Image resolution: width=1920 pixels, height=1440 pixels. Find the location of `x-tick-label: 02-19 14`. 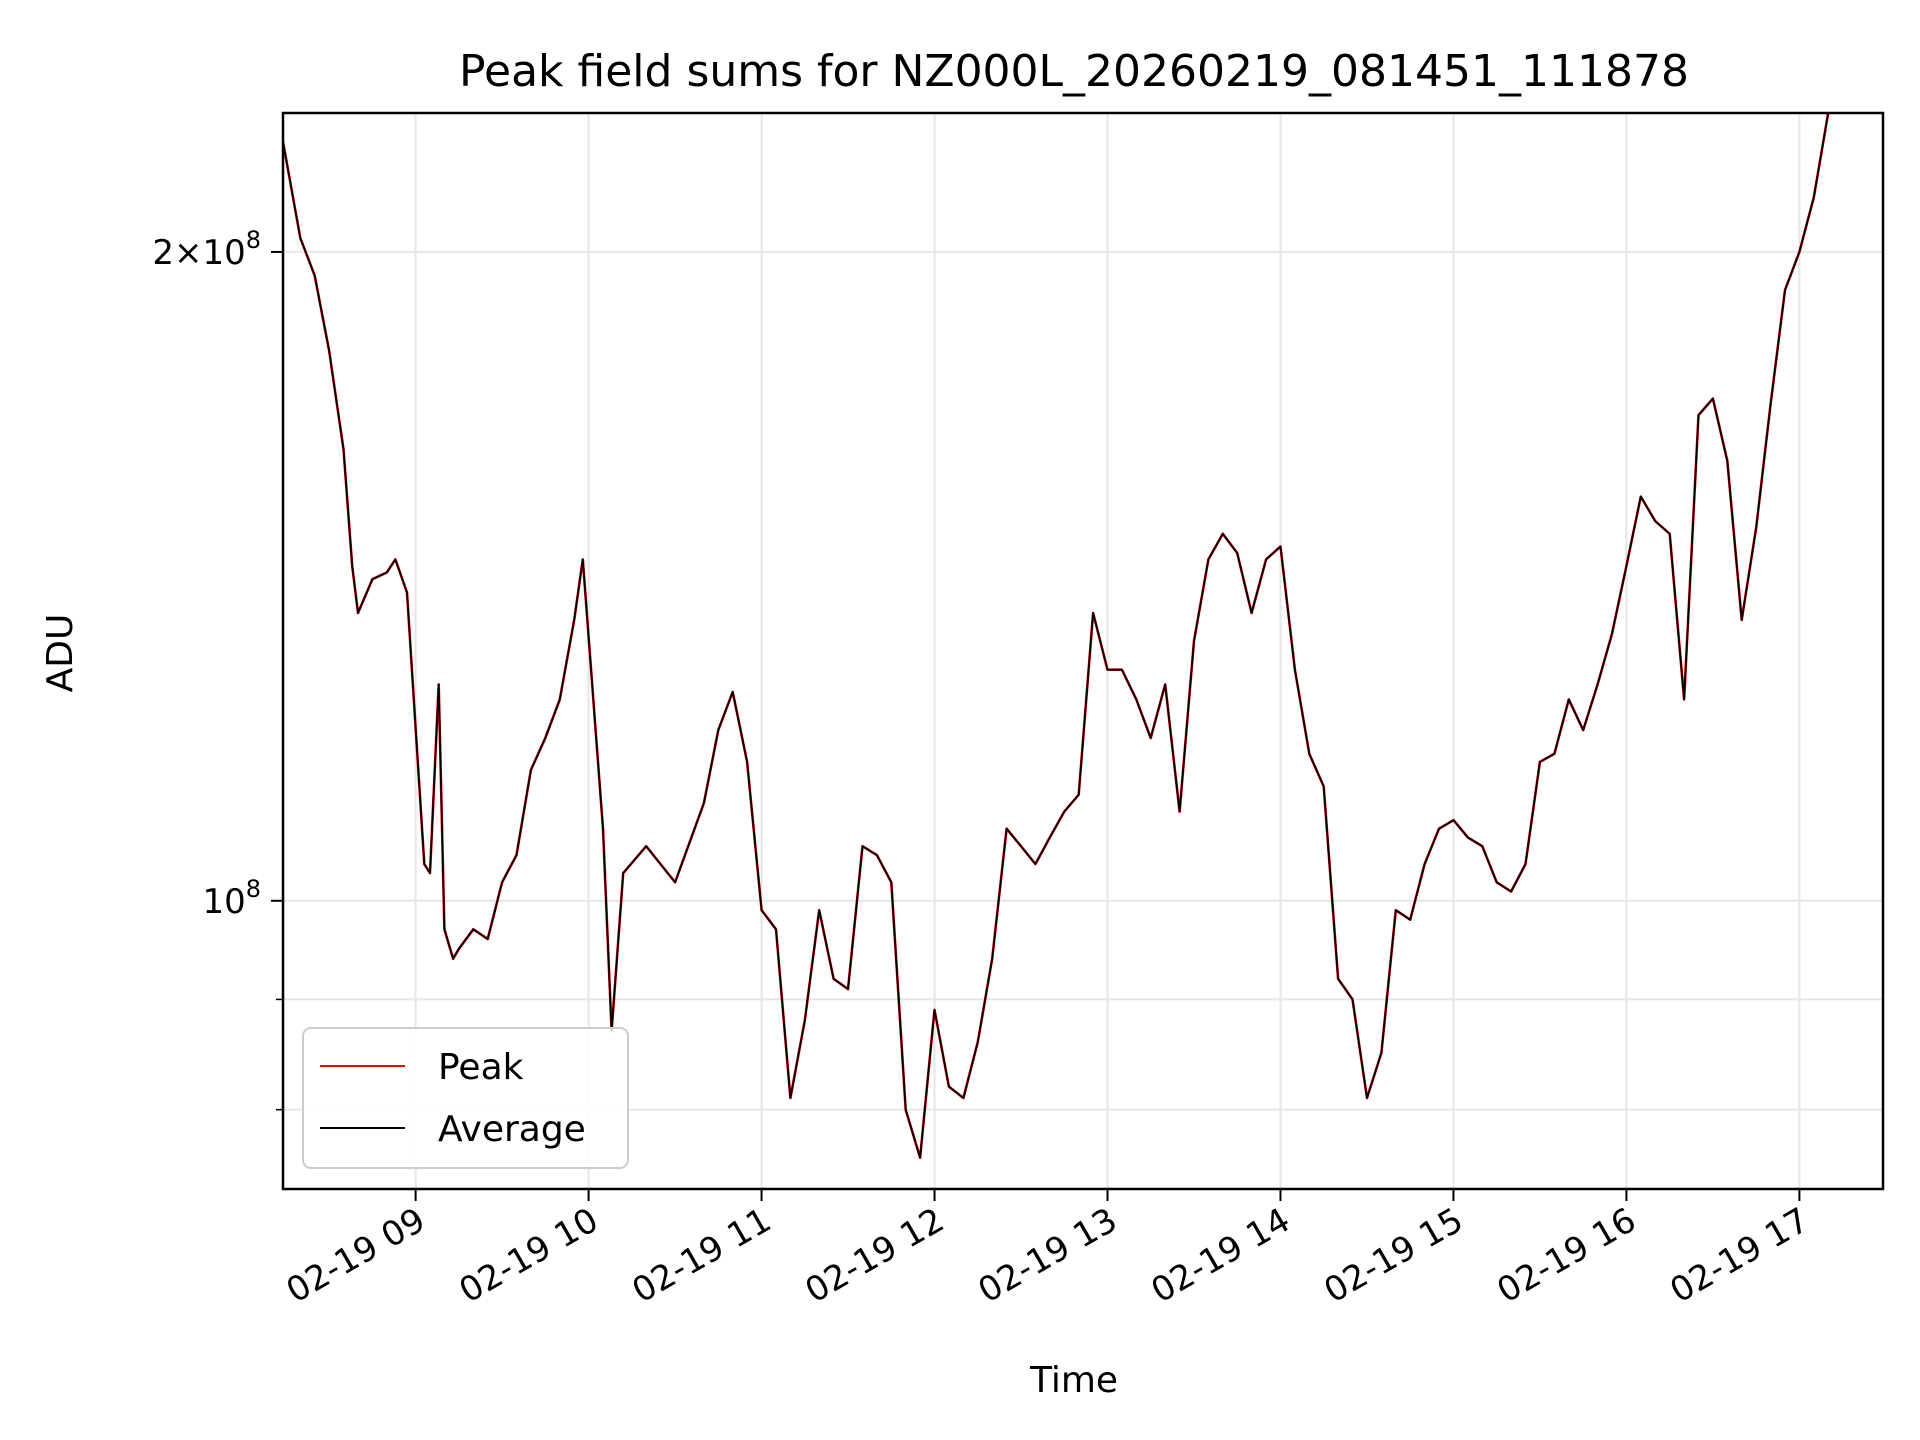

x-tick-label: 02-19 14 is located at coordinates (1221, 1255).